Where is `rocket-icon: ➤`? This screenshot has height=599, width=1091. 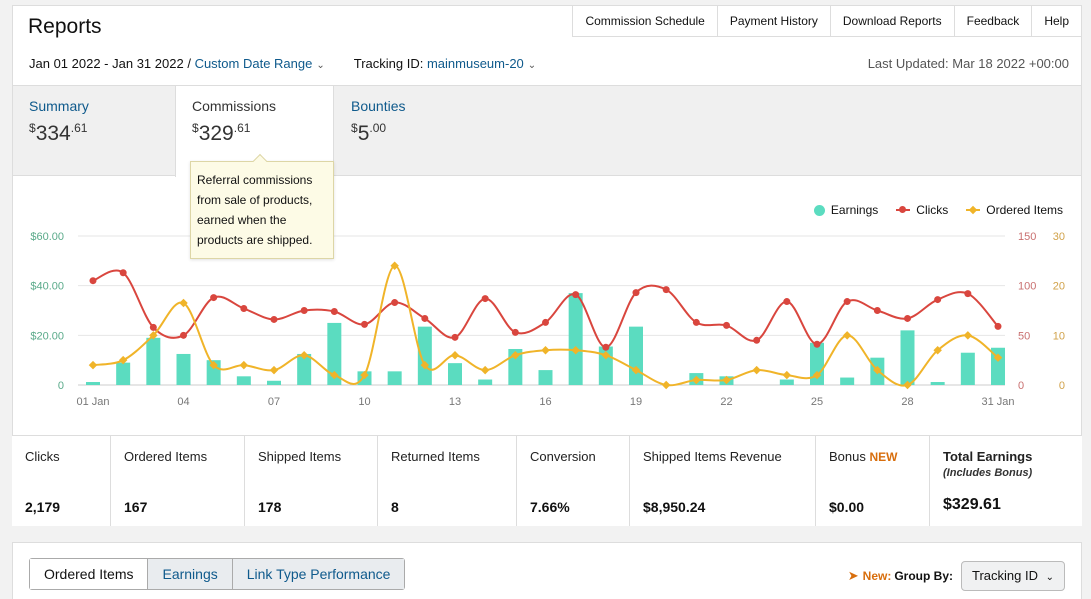
rocket-icon: ➤ is located at coordinates (853, 575).